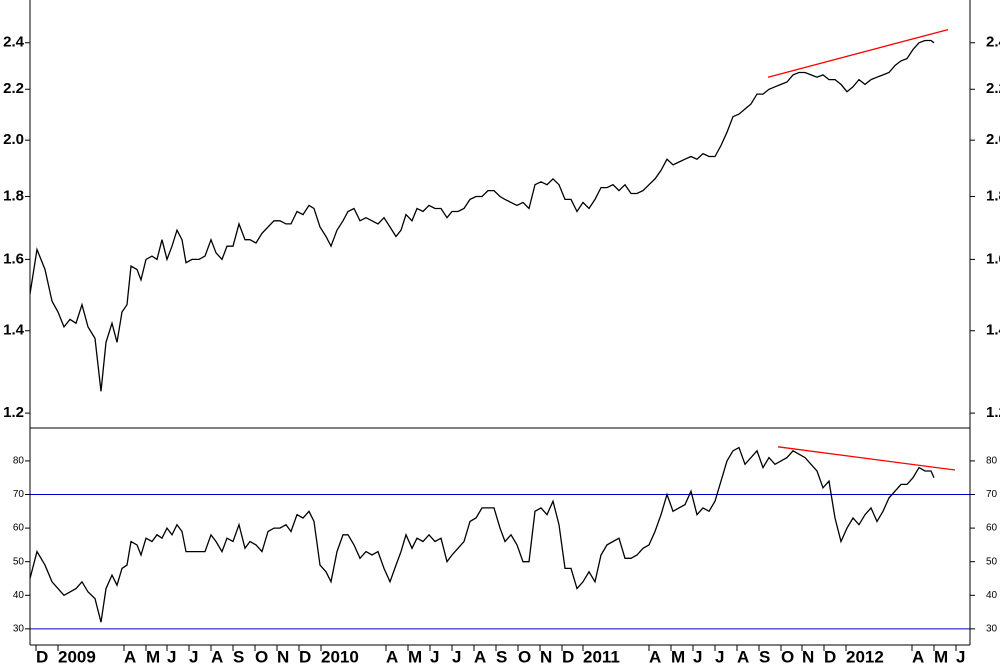 The width and height of the screenshot is (1000, 667). Describe the element at coordinates (77, 656) in the screenshot. I see `x-tick-label: 2009` at that location.